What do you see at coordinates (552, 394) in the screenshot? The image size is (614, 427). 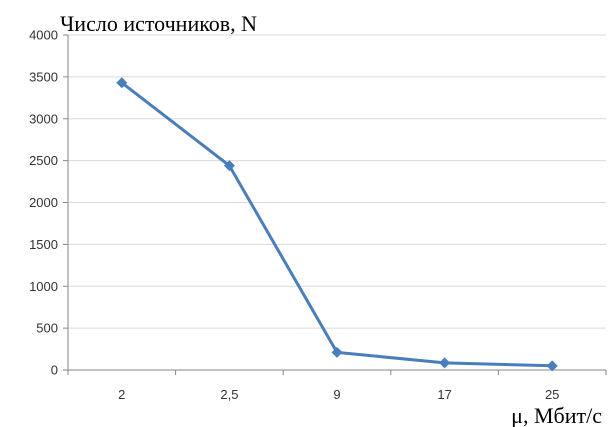 I see `x-tick-label: 25` at bounding box center [552, 394].